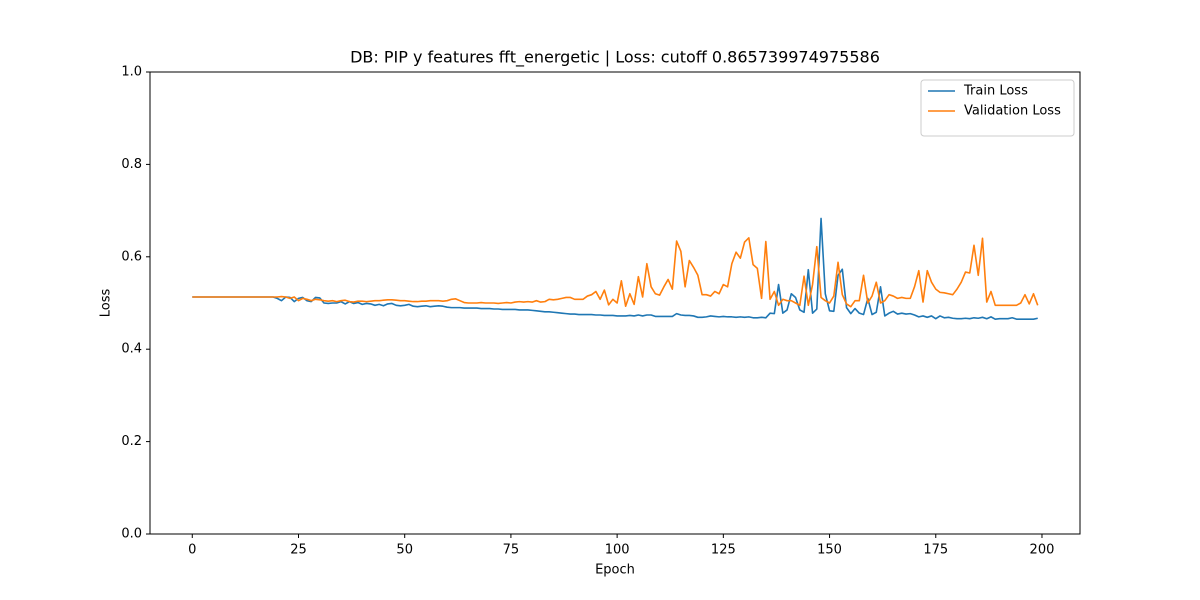 The width and height of the screenshot is (1200, 600). What do you see at coordinates (131, 349) in the screenshot?
I see `y-tick-label: 0.4` at bounding box center [131, 349].